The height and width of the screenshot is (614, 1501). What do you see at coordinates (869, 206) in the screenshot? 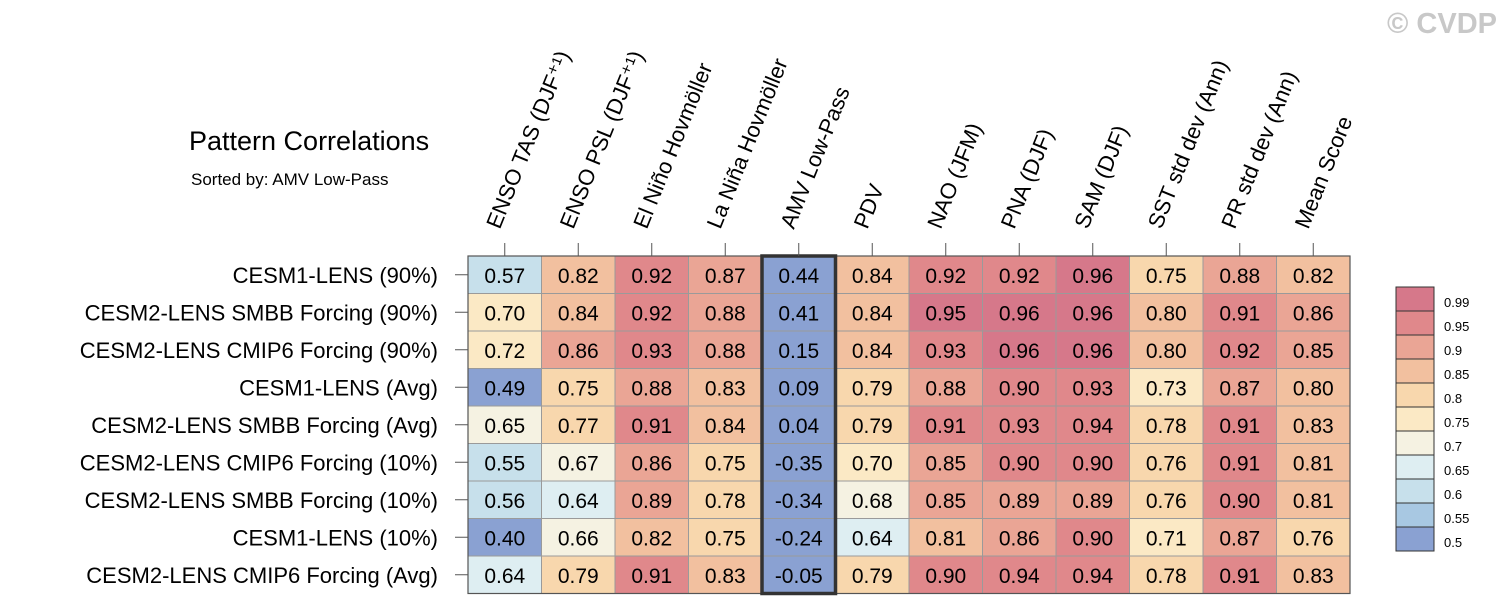
I see `column-label: PDV` at bounding box center [869, 206].